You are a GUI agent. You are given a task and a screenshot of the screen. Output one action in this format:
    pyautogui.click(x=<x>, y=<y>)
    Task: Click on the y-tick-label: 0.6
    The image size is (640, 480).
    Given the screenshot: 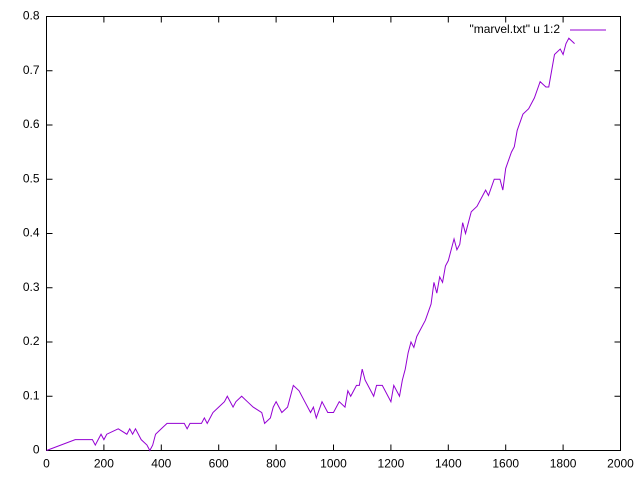 What is the action you would take?
    pyautogui.click(x=31, y=124)
    